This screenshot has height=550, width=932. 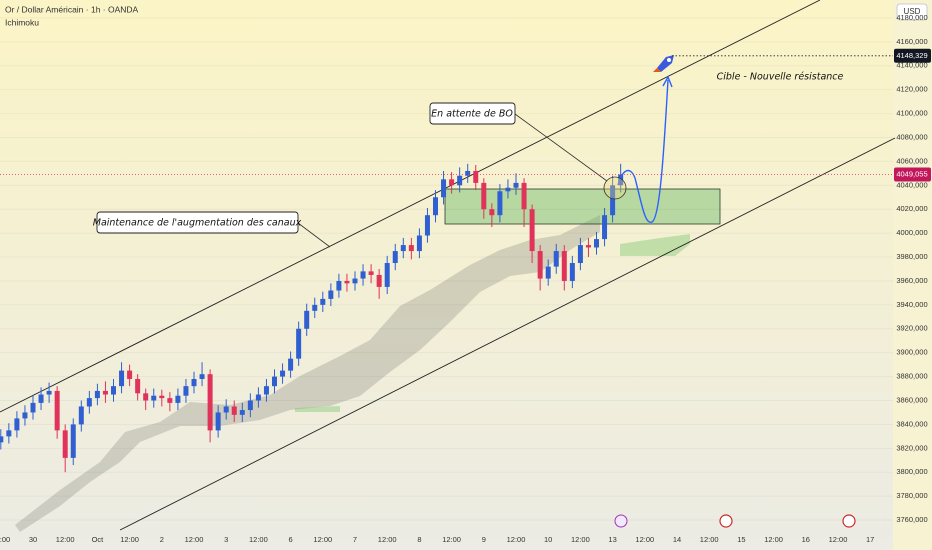 I want to click on x-tick-label: 9, so click(x=484, y=539).